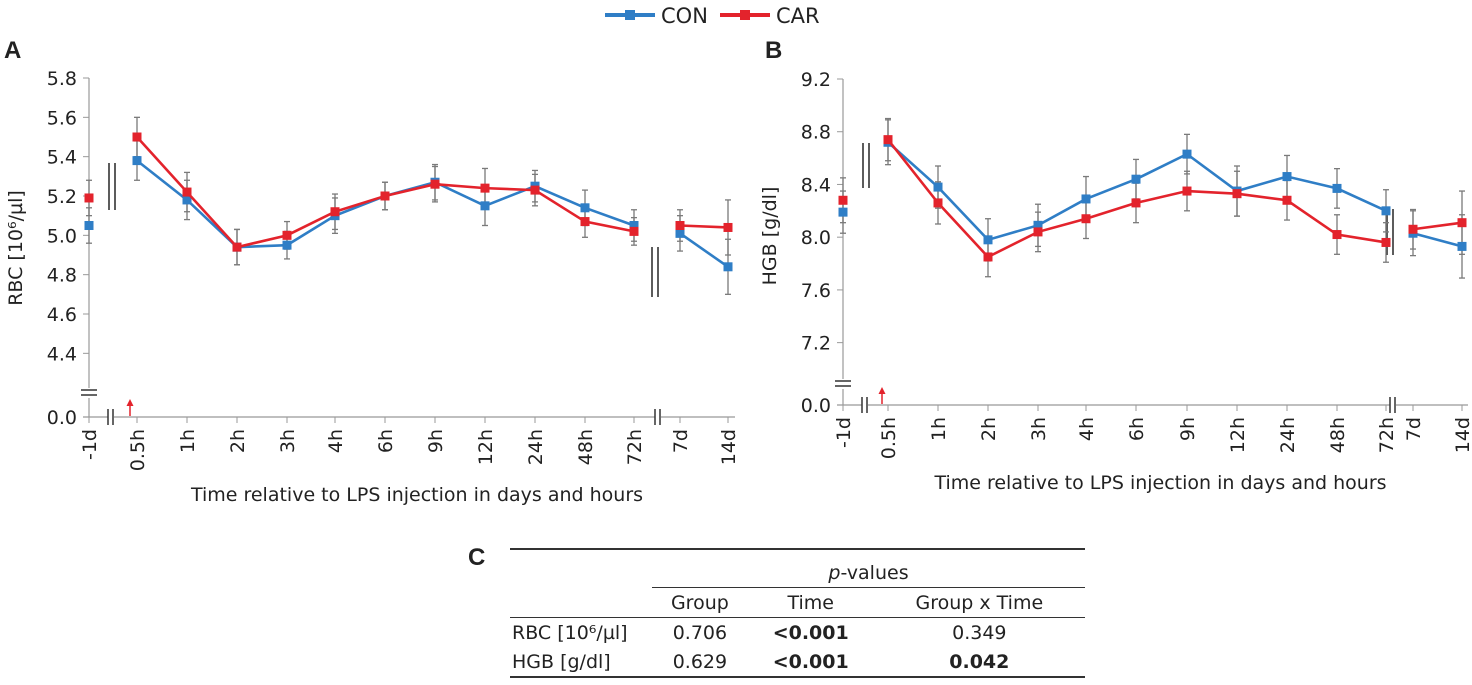  I want to click on y-axis-title: RBC [10⁶/µl], so click(16, 248).